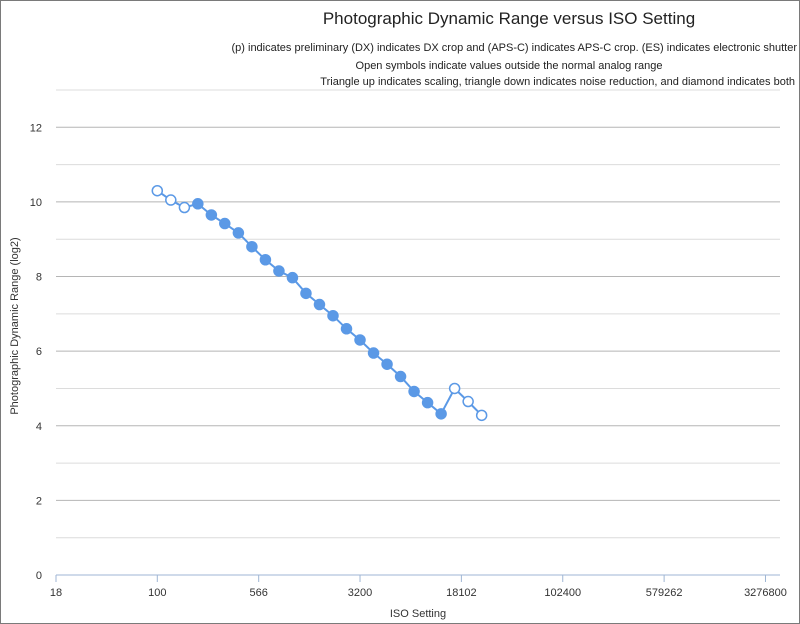 The width and height of the screenshot is (800, 624). I want to click on y-tick-label: 4, so click(39, 427).